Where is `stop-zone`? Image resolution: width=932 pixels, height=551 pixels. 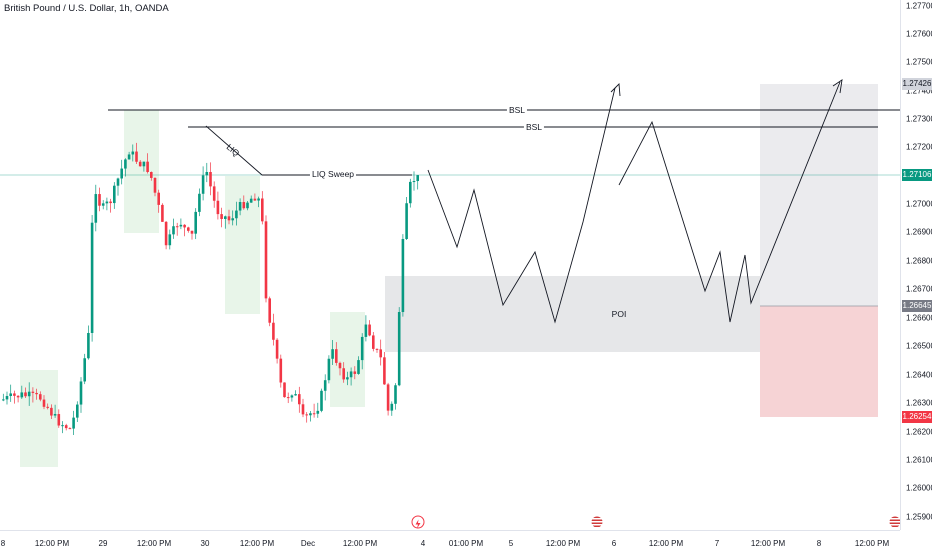
stop-zone is located at coordinates (819, 361).